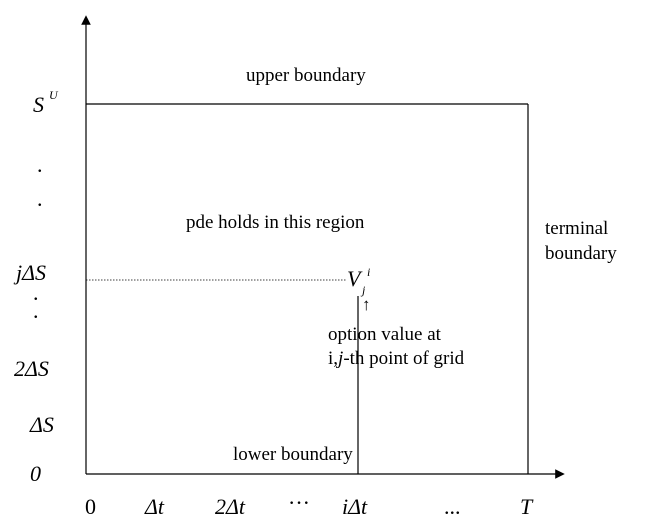 This screenshot has height=527, width=648. I want to click on option-value-label-2: i,j-th point of grid, so click(396, 358).